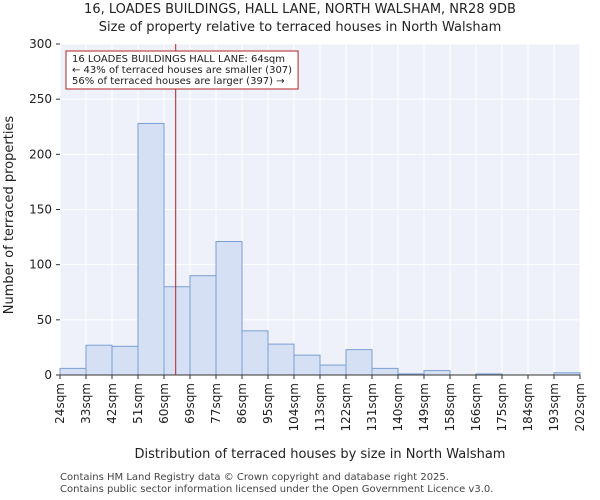  I want to click on y-tick-label: 50, so click(44, 320).